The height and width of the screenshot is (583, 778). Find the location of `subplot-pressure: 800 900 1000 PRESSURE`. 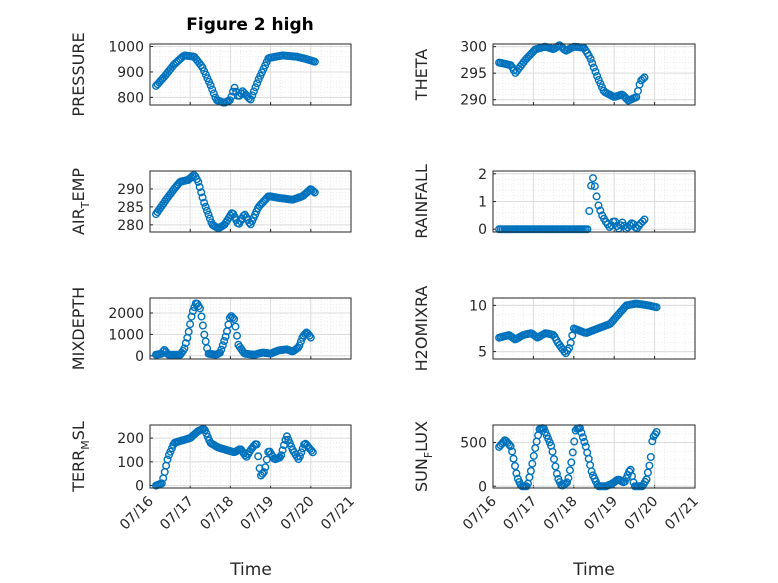

subplot-pressure: 800 900 1000 PRESSURE is located at coordinates (210, 74).